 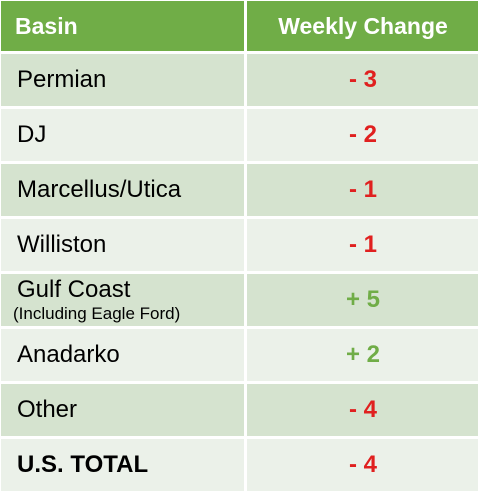 I want to click on header-cell: Weekly Change, so click(x=362, y=26).